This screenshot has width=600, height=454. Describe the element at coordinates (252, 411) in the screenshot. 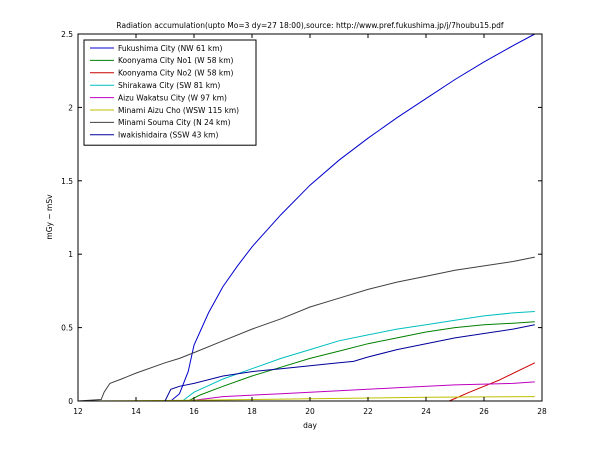

I see `x-tick-label: 18` at that location.